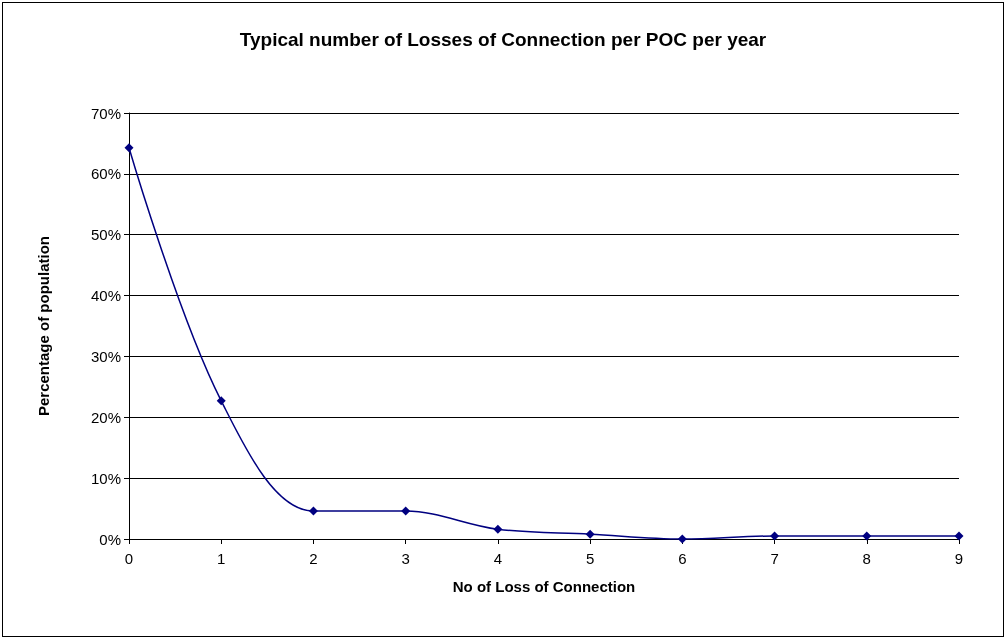  I want to click on y-tick-label: 0%, so click(110, 539).